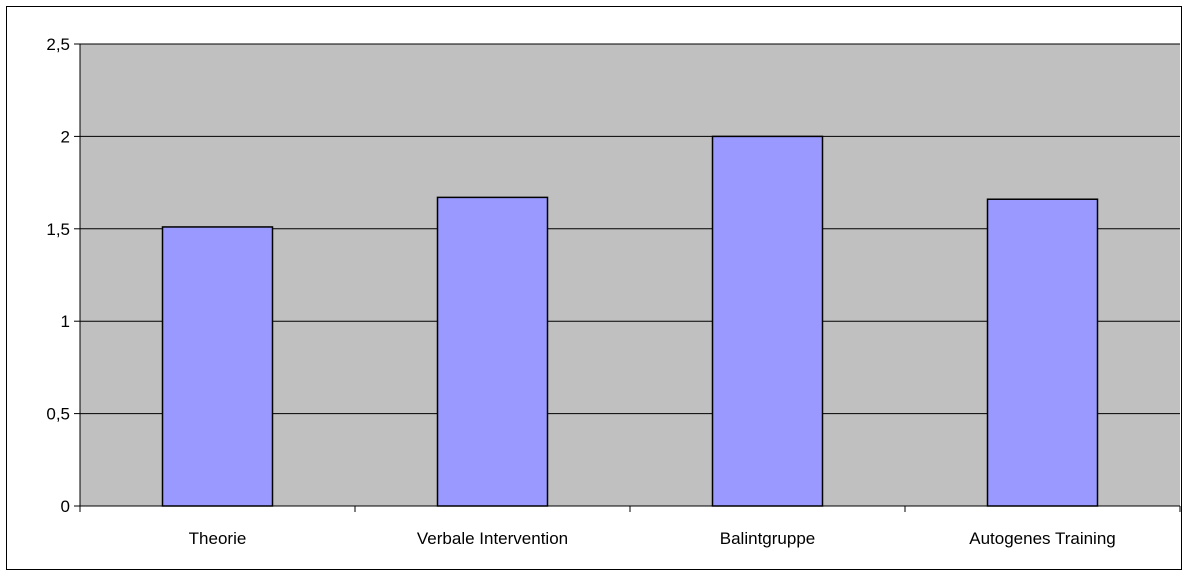  Describe the element at coordinates (58, 414) in the screenshot. I see `y-tick-label: 0,5` at that location.